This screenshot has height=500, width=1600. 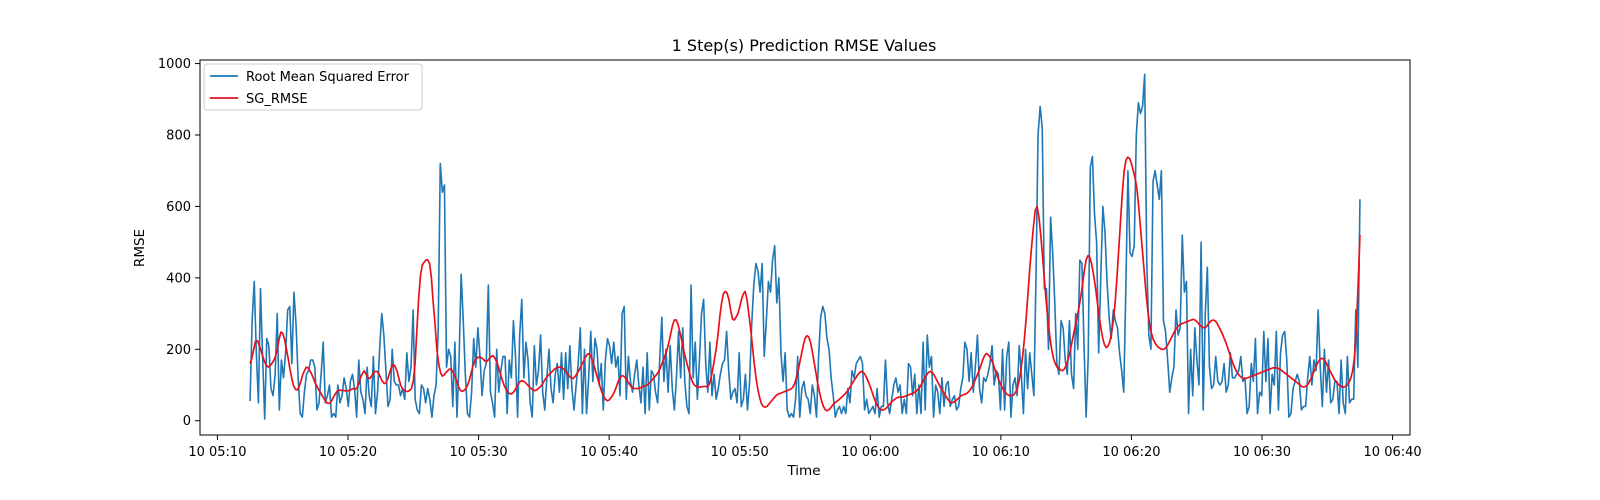 What do you see at coordinates (609, 452) in the screenshot?
I see `x-tick-label: 10 05:40` at bounding box center [609, 452].